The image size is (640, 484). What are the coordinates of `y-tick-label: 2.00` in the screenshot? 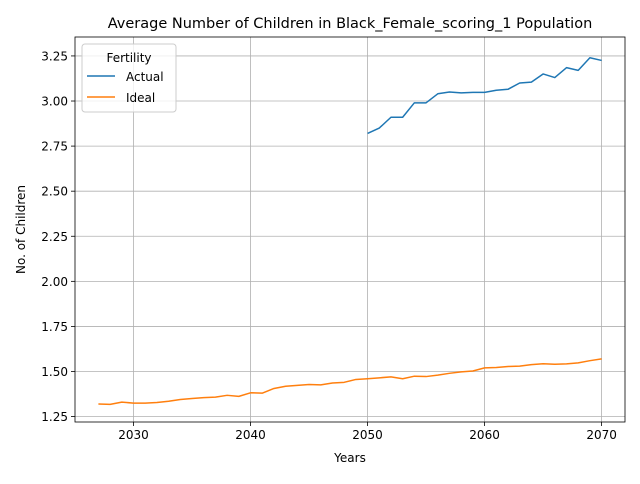 It's located at (54, 282).